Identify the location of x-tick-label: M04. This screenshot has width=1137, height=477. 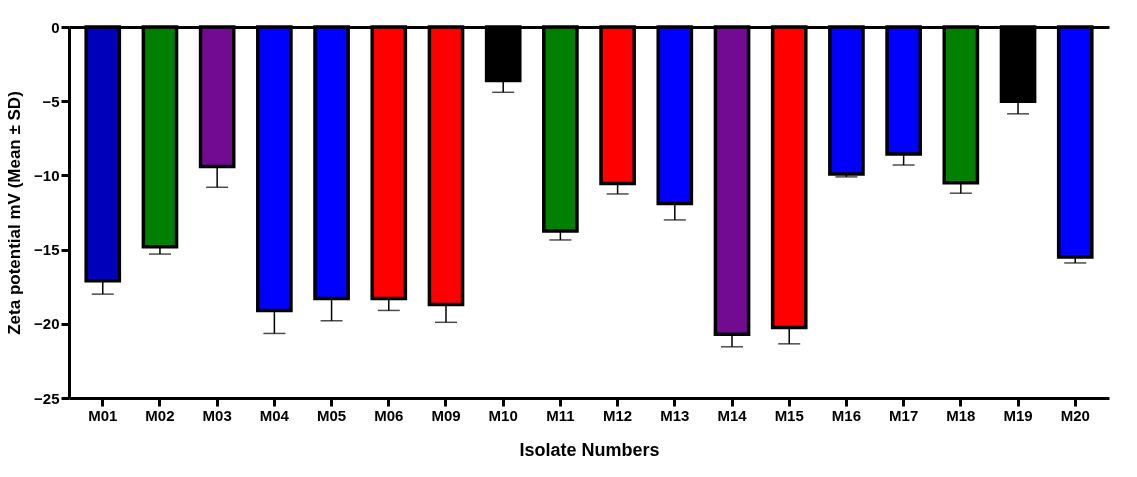
(274, 415).